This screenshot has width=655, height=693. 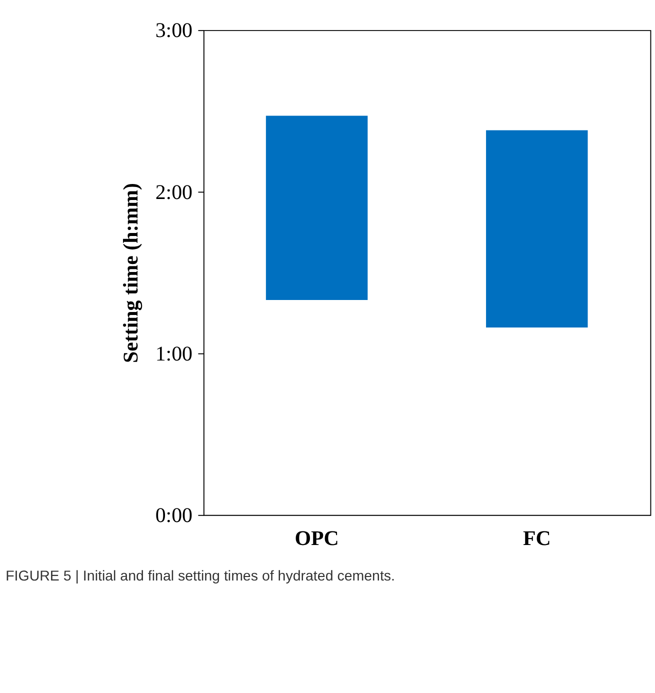 What do you see at coordinates (174, 353) in the screenshot?
I see `y-tick-label: 1:00` at bounding box center [174, 353].